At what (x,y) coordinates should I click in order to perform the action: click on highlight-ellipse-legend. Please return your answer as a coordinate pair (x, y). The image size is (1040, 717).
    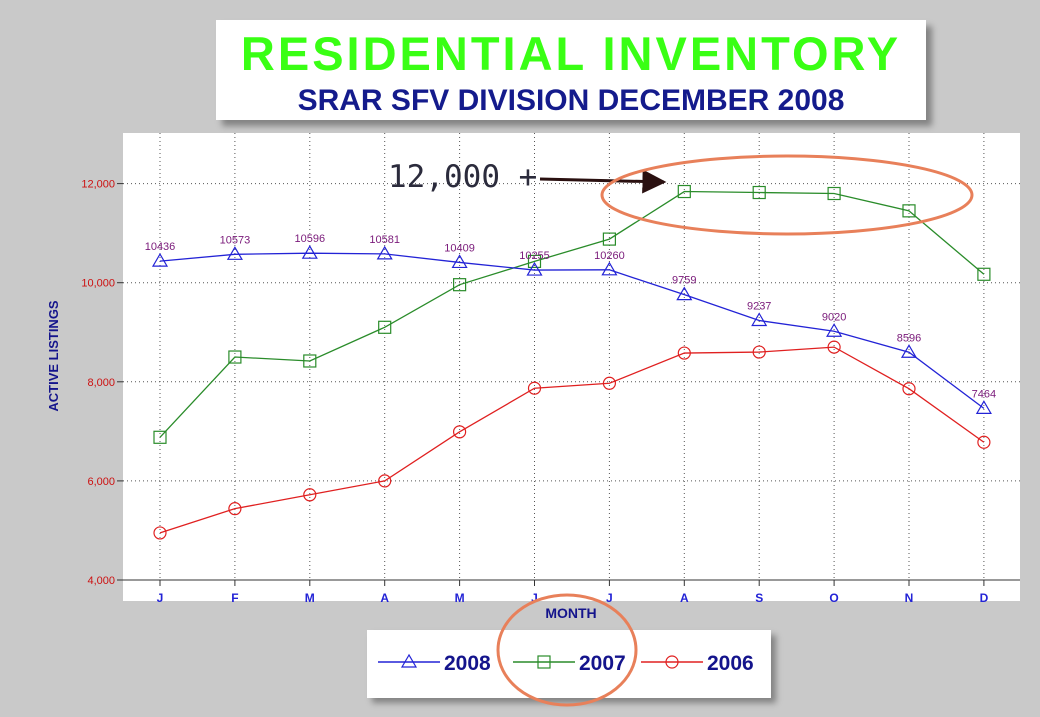
    Looking at the image, I should click on (567, 650).